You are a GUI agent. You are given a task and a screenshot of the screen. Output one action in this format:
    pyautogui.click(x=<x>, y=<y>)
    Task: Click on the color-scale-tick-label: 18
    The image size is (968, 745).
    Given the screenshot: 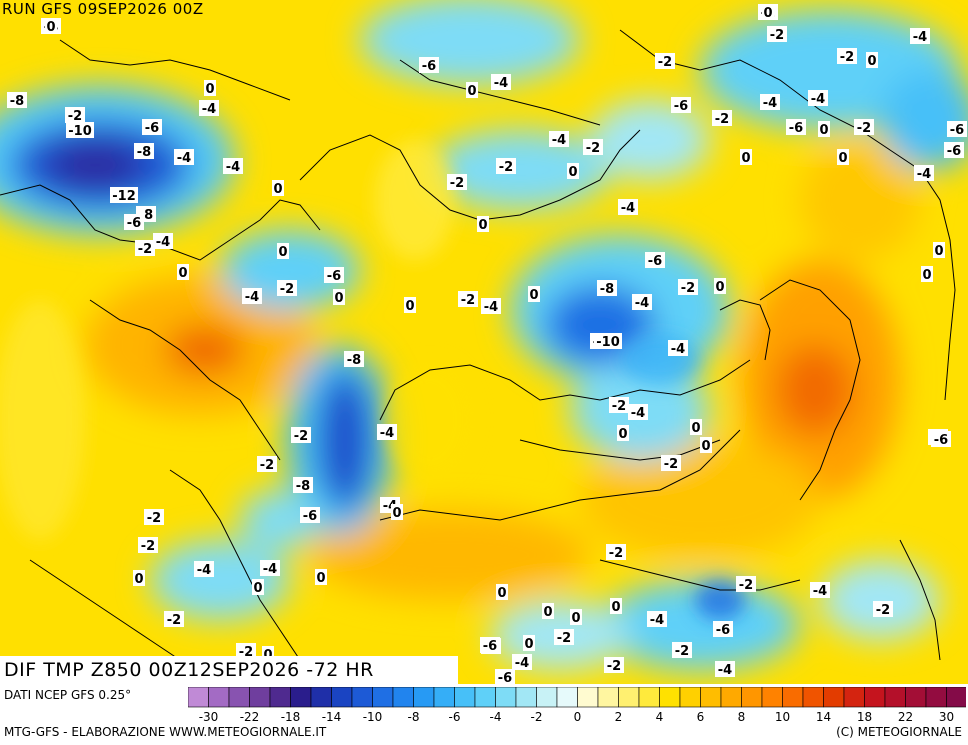 What is the action you would take?
    pyautogui.click(x=864, y=717)
    